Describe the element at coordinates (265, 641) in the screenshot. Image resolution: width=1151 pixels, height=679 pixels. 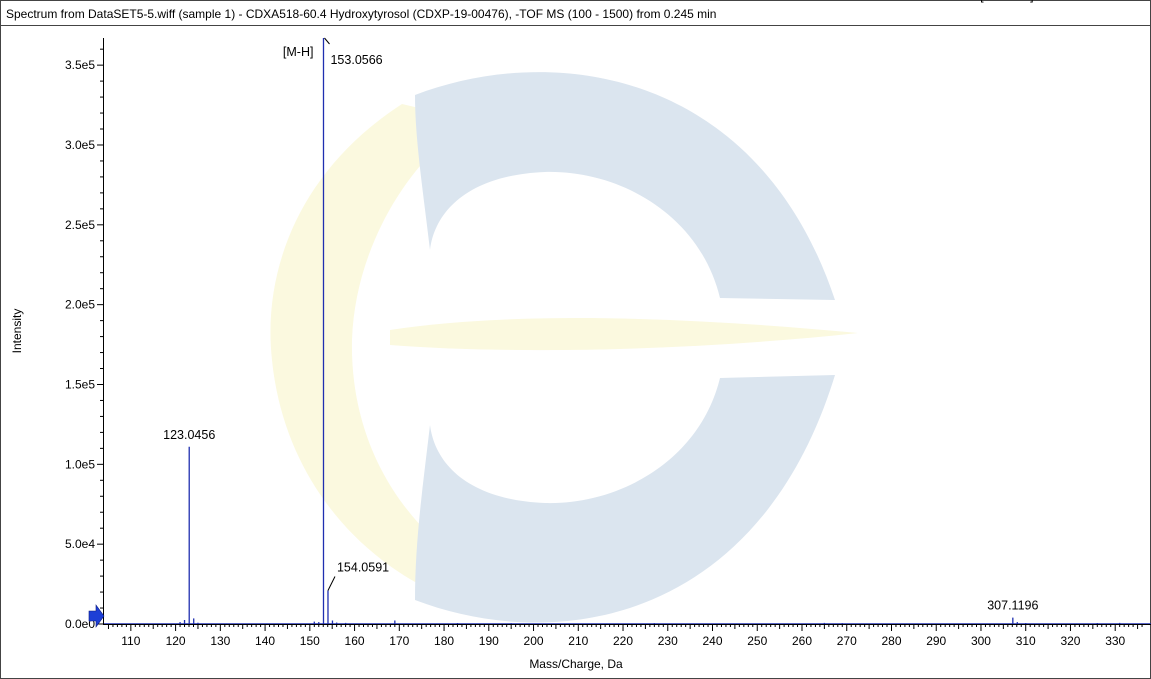
I see `x-tick-label: 140` at that location.